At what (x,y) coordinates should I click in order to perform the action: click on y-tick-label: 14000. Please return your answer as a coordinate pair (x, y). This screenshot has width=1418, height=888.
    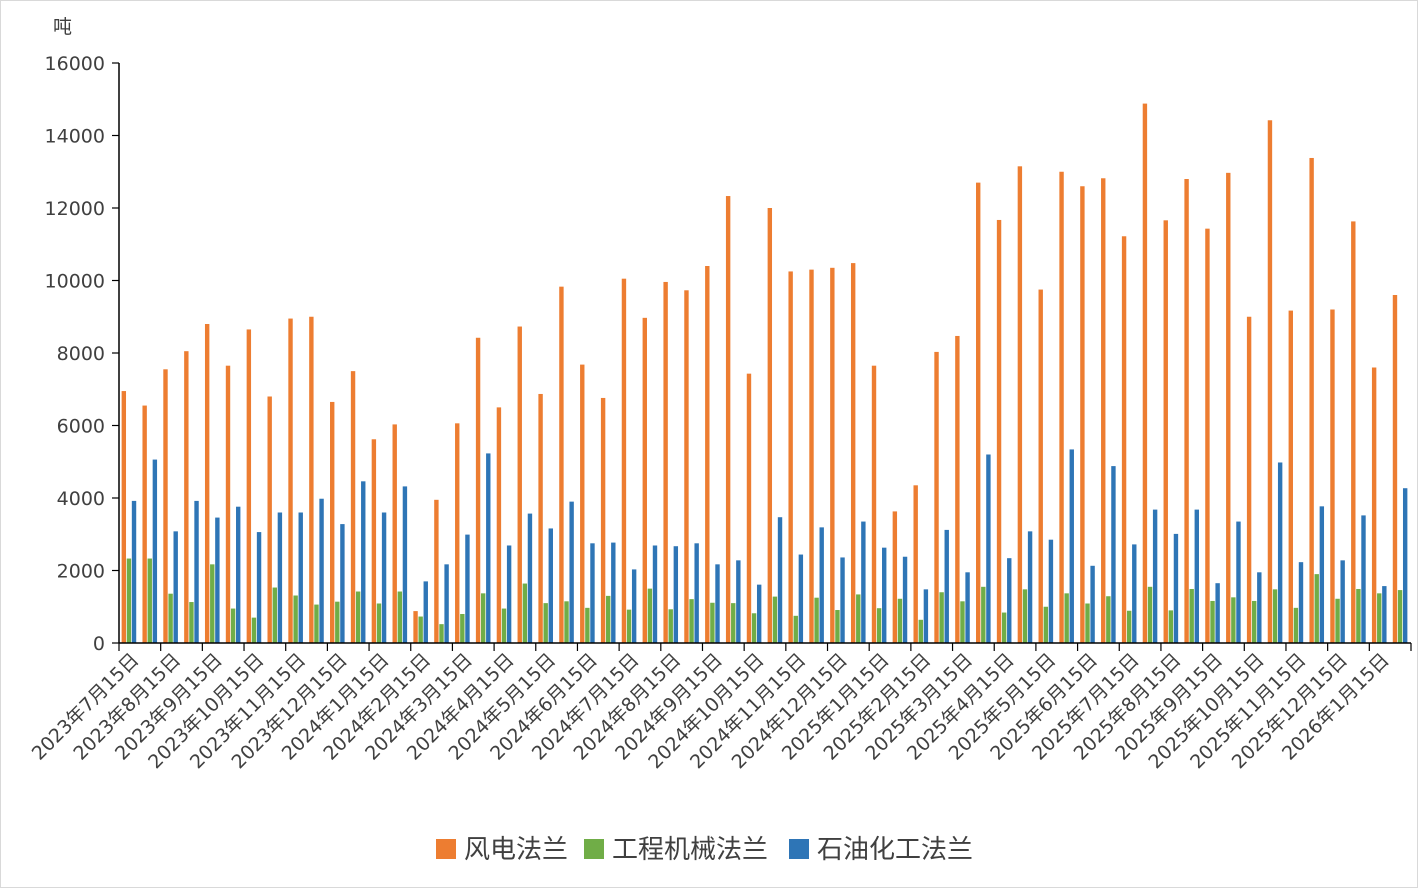
    Looking at the image, I should click on (75, 137).